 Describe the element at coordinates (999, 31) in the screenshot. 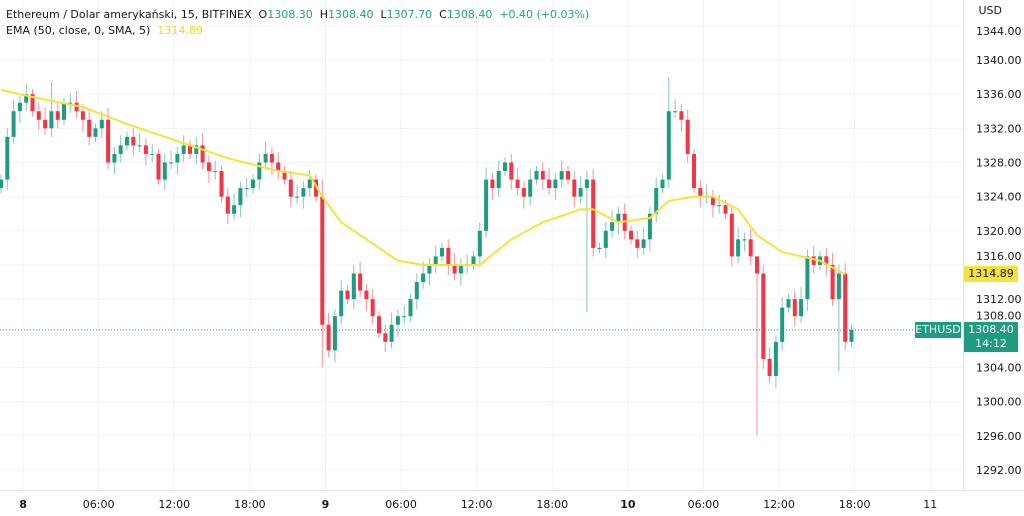

I see `price-tick-label: 1344.00` at that location.